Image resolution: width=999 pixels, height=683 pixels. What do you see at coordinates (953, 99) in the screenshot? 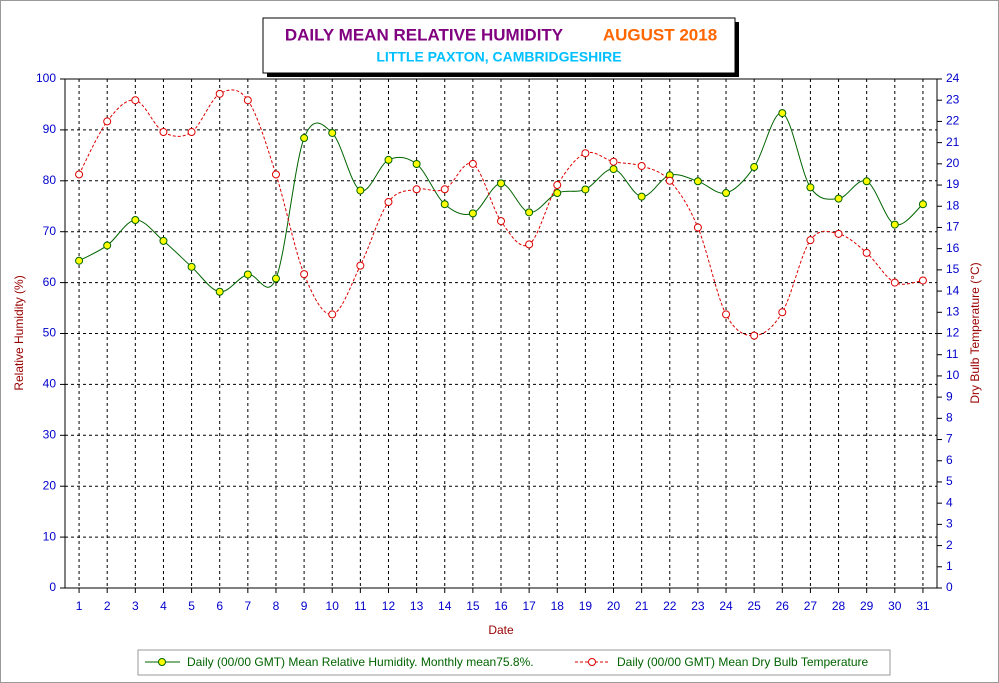
I see `y2-tick-label: 23` at bounding box center [953, 99].